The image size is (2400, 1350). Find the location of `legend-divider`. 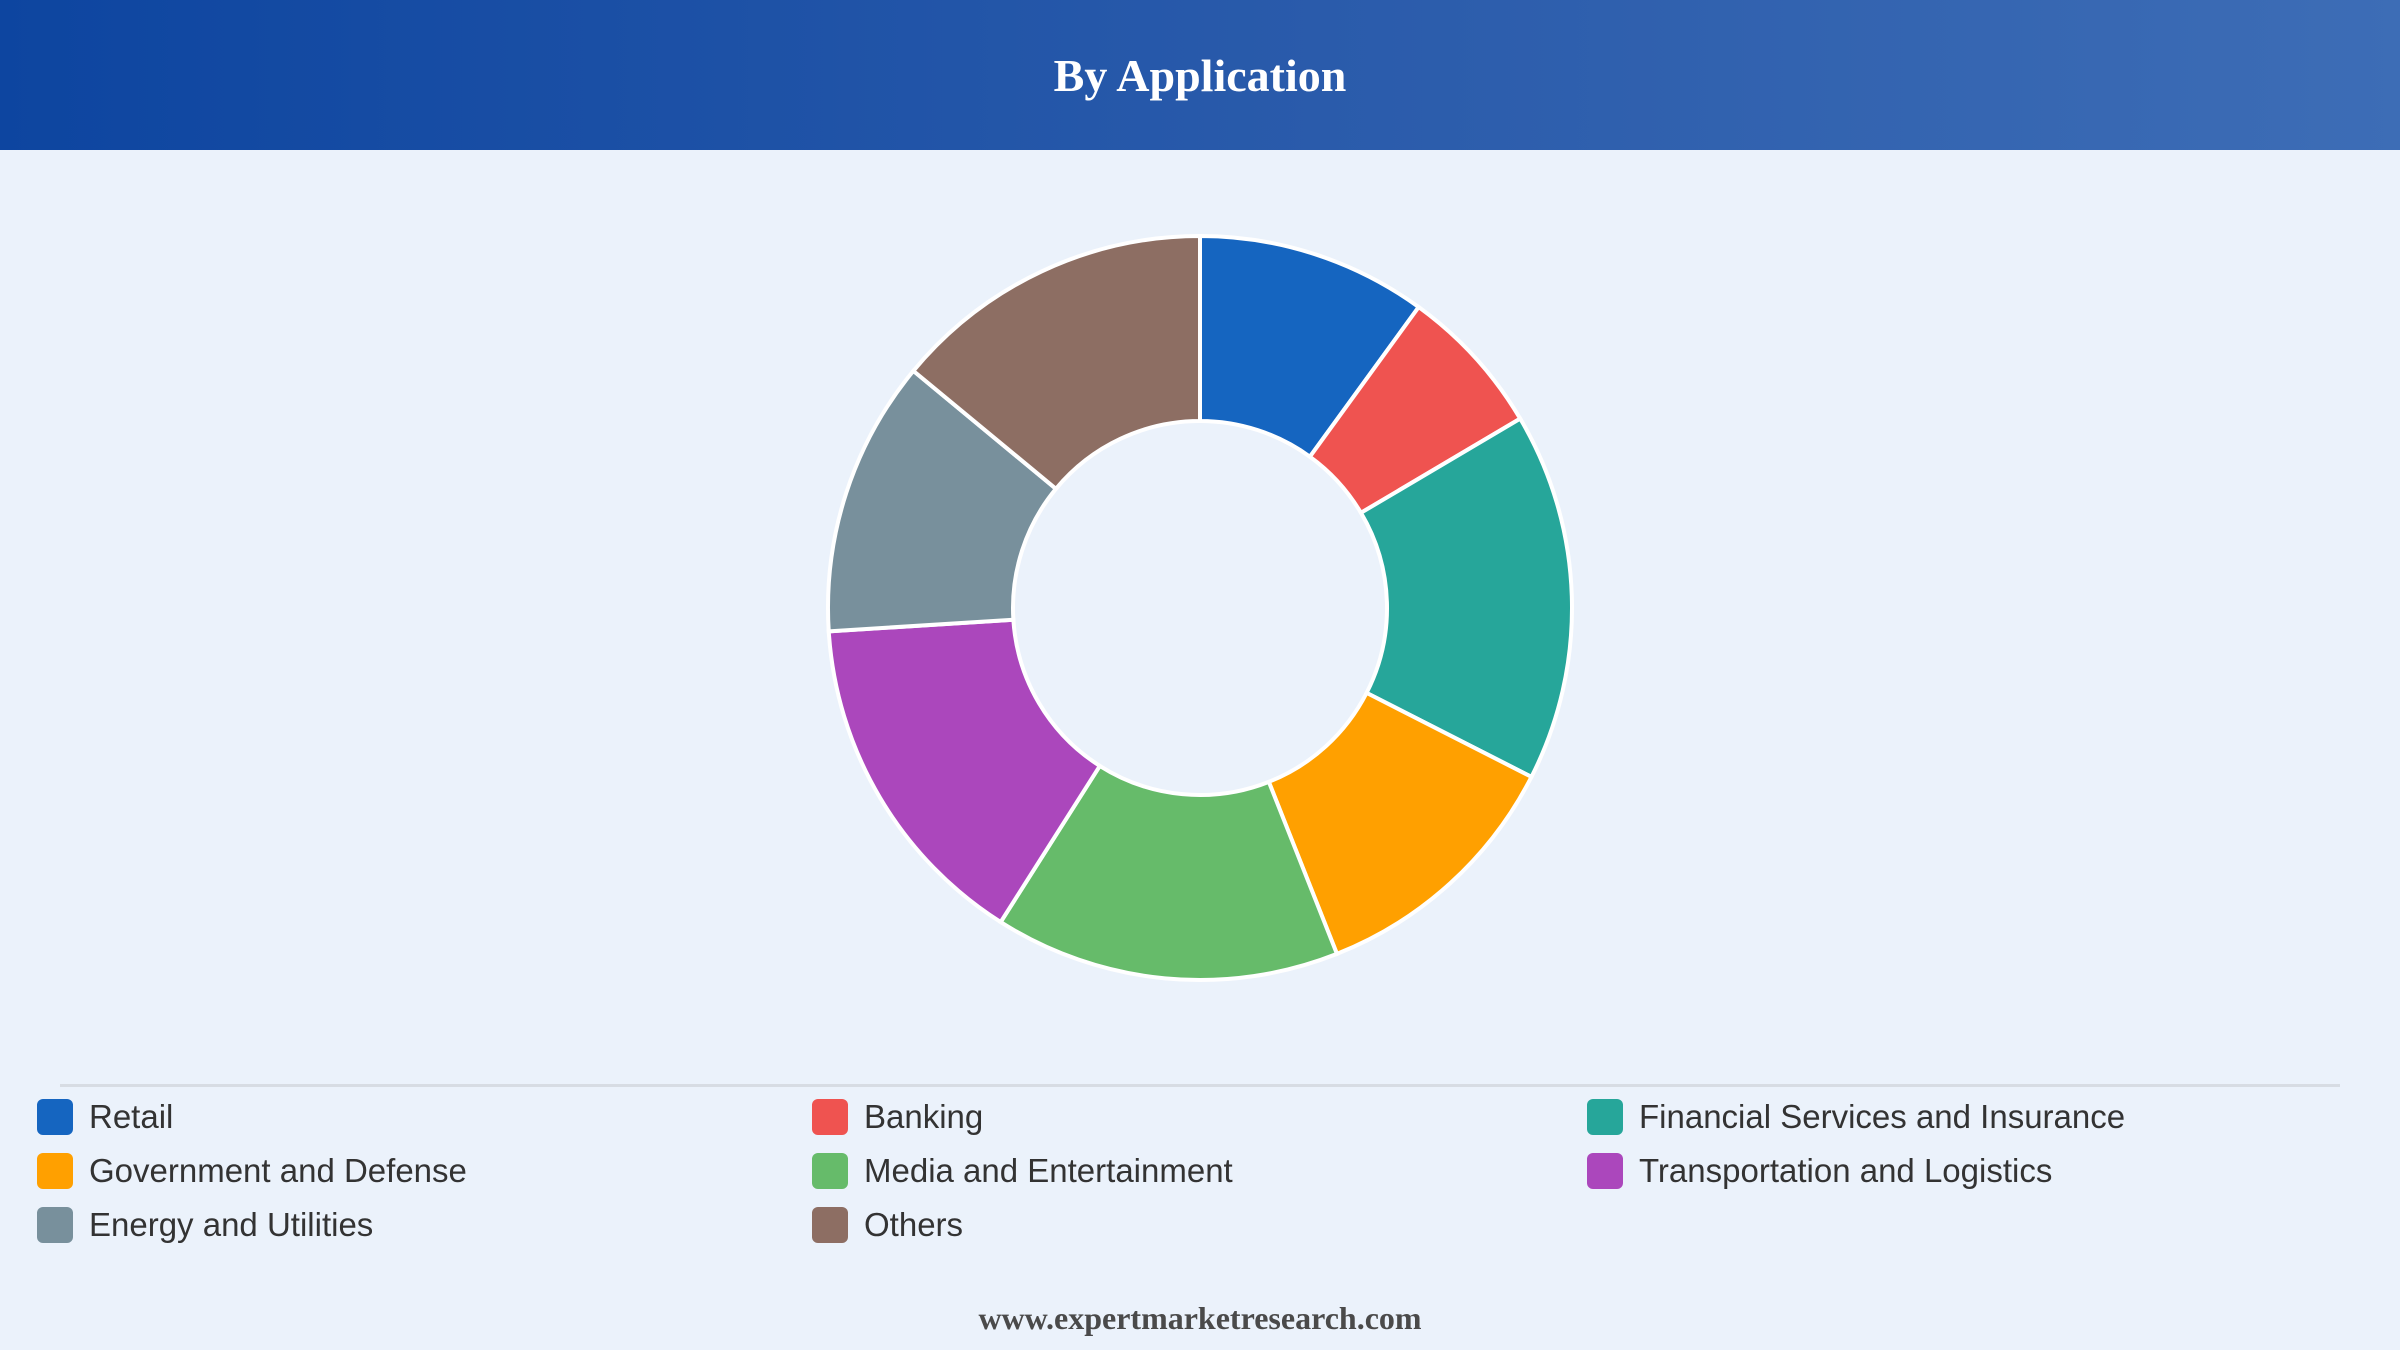

legend-divider is located at coordinates (1200, 1085).